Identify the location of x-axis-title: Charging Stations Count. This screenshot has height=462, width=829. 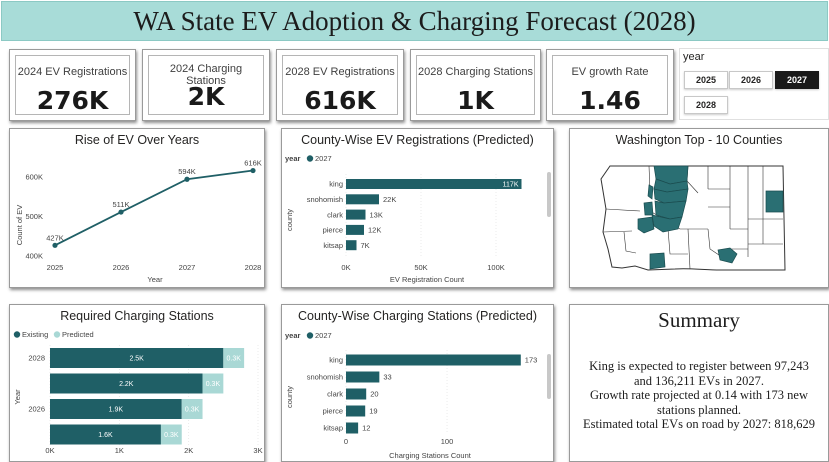
(430, 455).